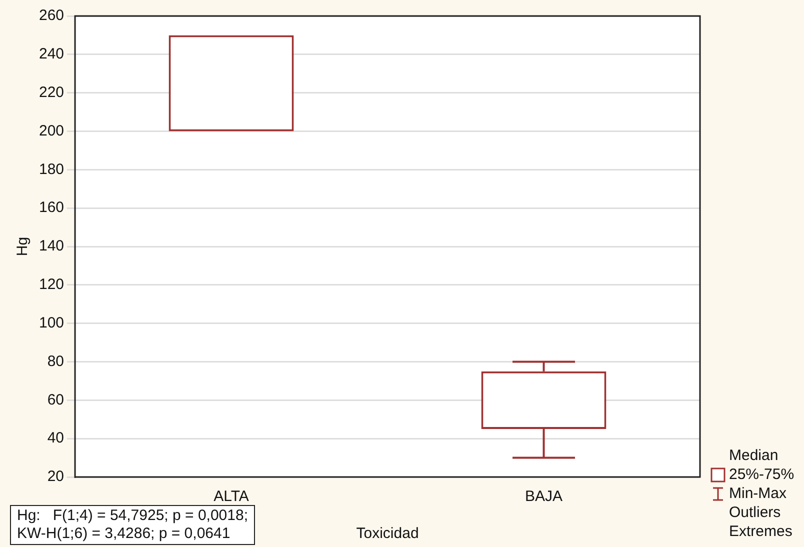 The image size is (804, 547). Describe the element at coordinates (55, 477) in the screenshot. I see `y-tick-label: 20` at that location.